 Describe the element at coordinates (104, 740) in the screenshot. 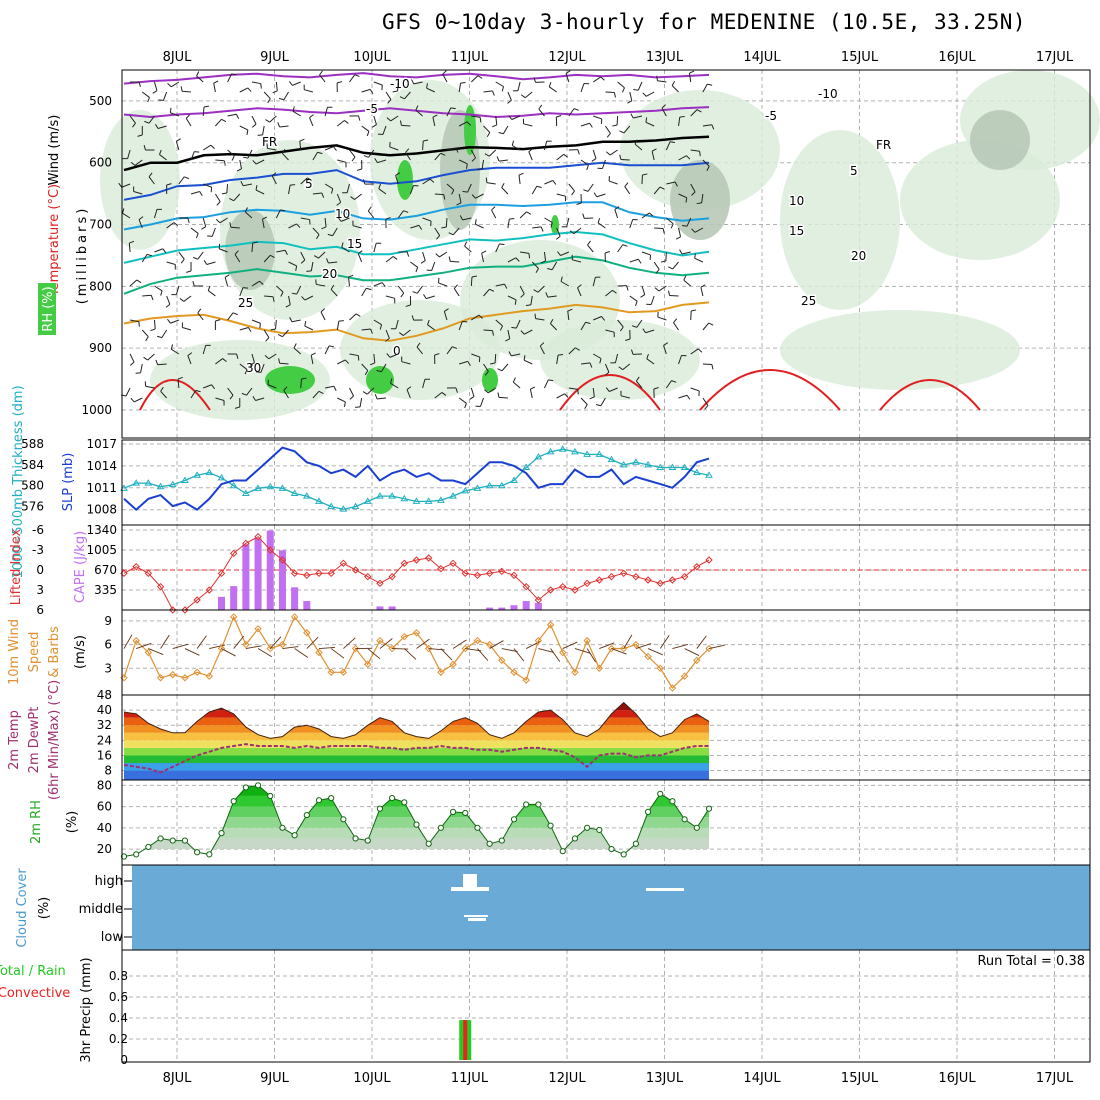

I see `ytick-temp: 24` at that location.